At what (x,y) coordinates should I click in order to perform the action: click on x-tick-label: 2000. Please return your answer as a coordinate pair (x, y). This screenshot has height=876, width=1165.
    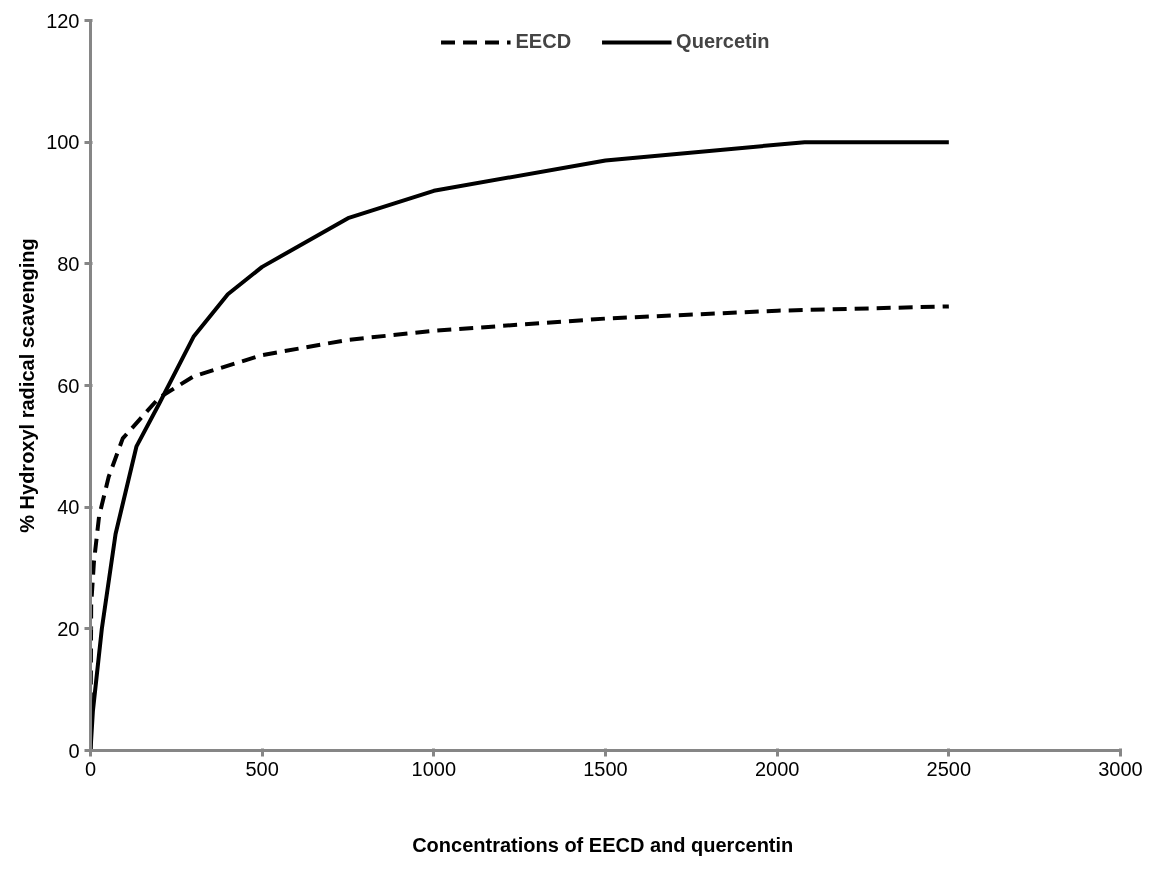
    Looking at the image, I should click on (777, 768).